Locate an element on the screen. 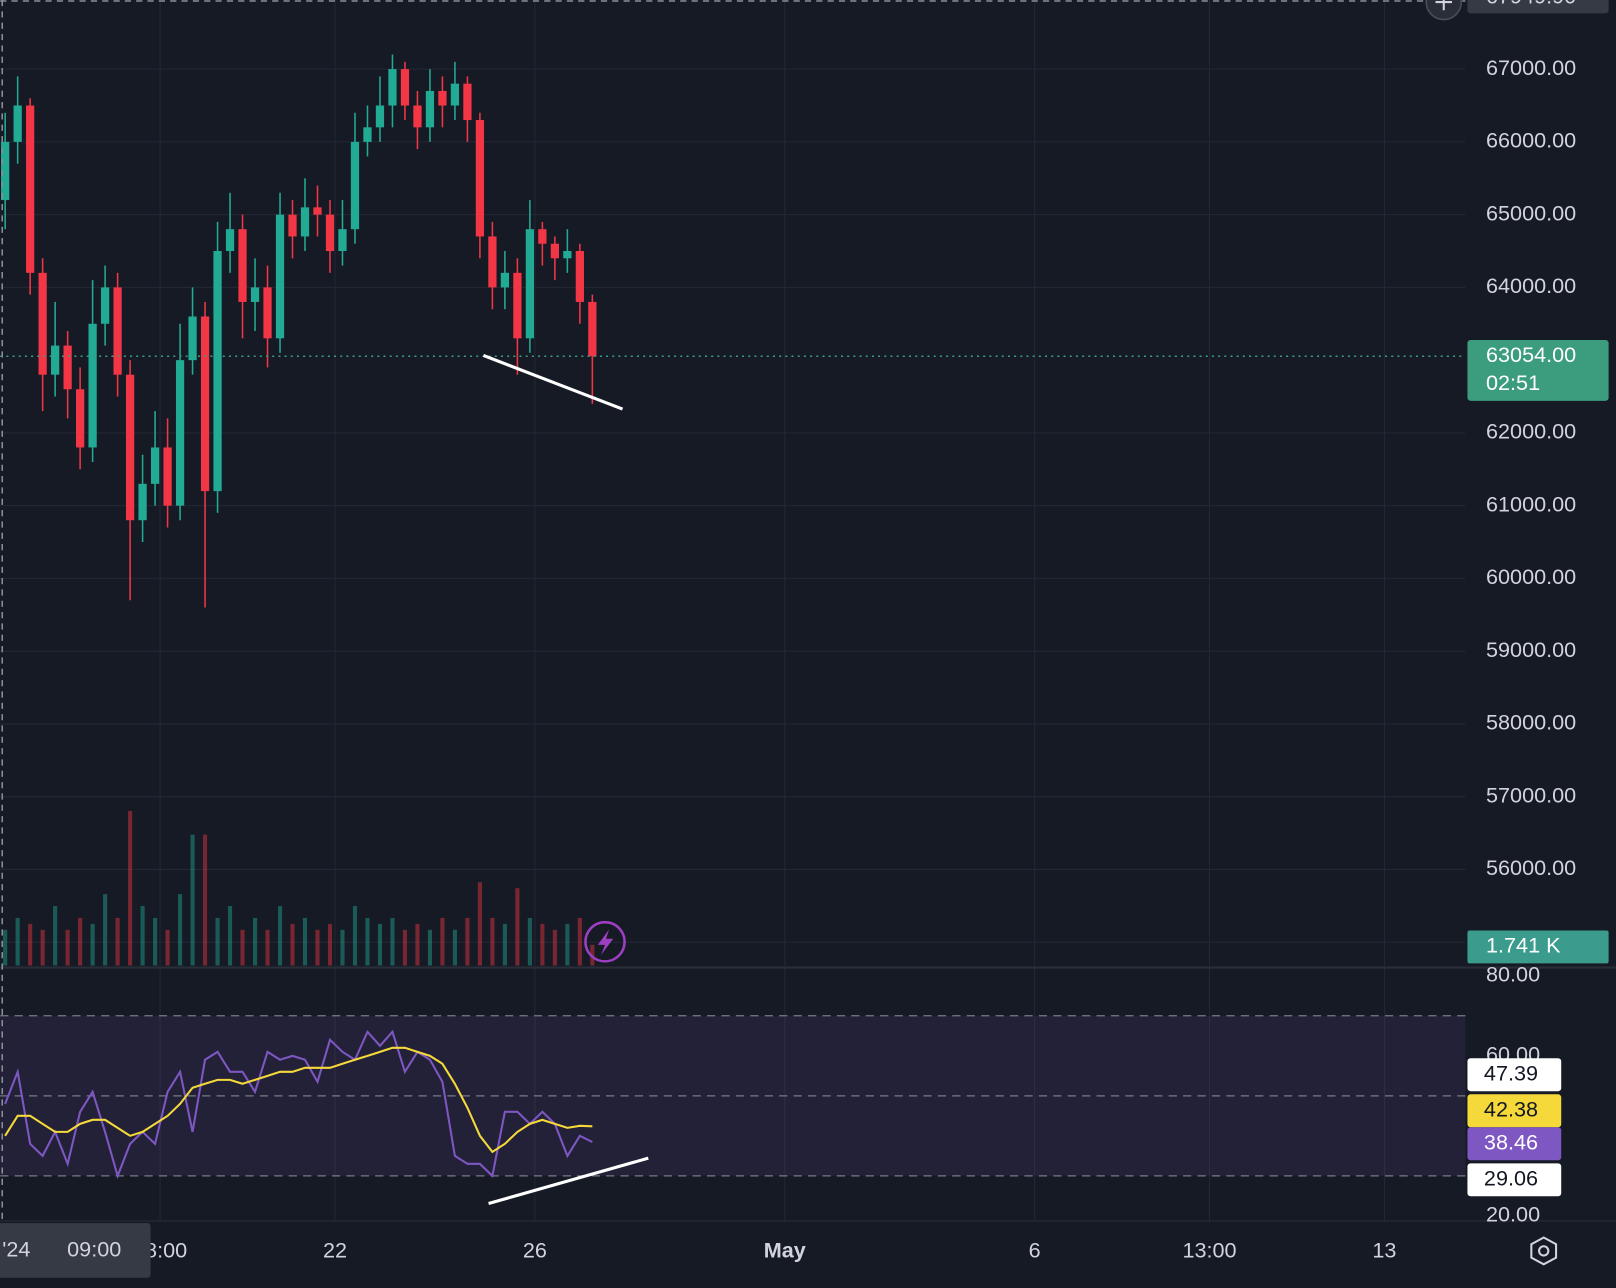 This screenshot has width=1616, height=1288. y-tick-label: 58000.00 is located at coordinates (1531, 722).